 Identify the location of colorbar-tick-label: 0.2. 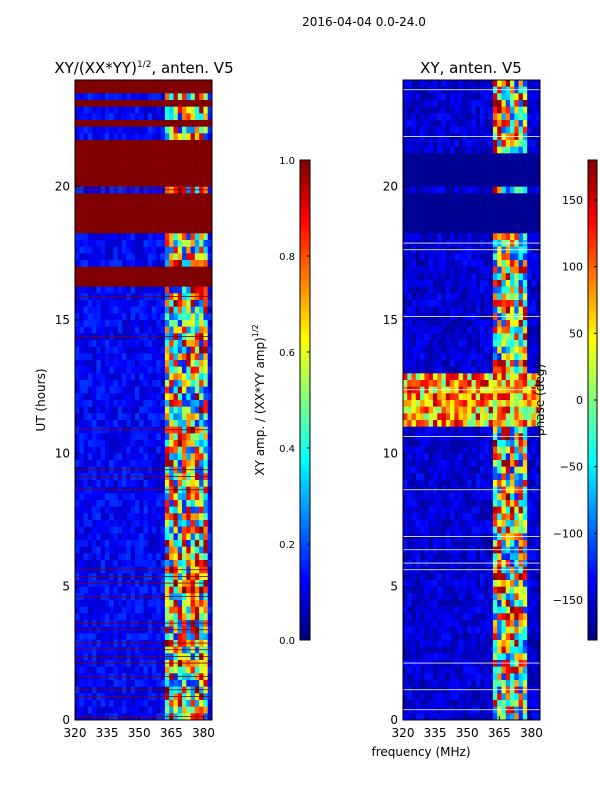
(287, 545).